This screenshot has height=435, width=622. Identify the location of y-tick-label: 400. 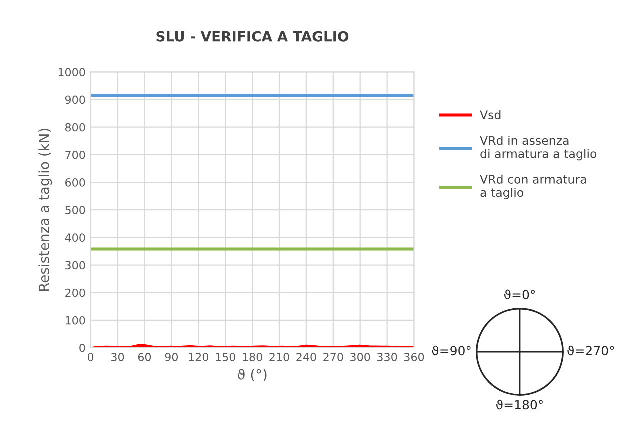
(75, 238).